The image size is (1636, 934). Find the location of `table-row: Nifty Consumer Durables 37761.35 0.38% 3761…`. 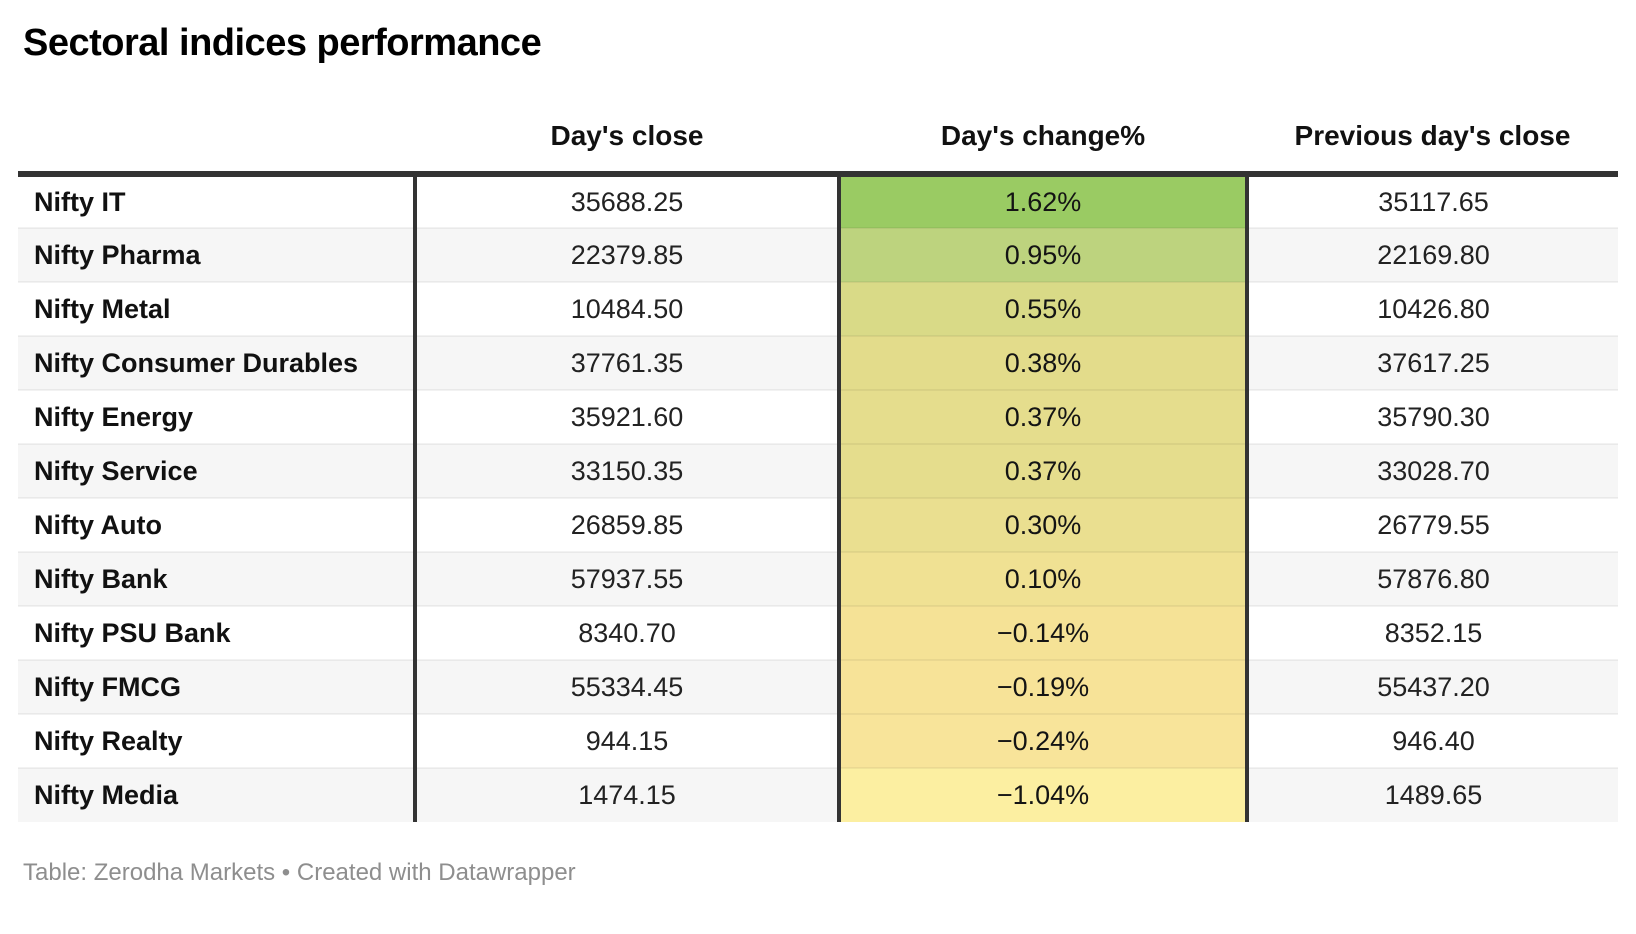

table-row: Nifty Consumer Durables 37761.35 0.38% 3761… is located at coordinates (818, 362).